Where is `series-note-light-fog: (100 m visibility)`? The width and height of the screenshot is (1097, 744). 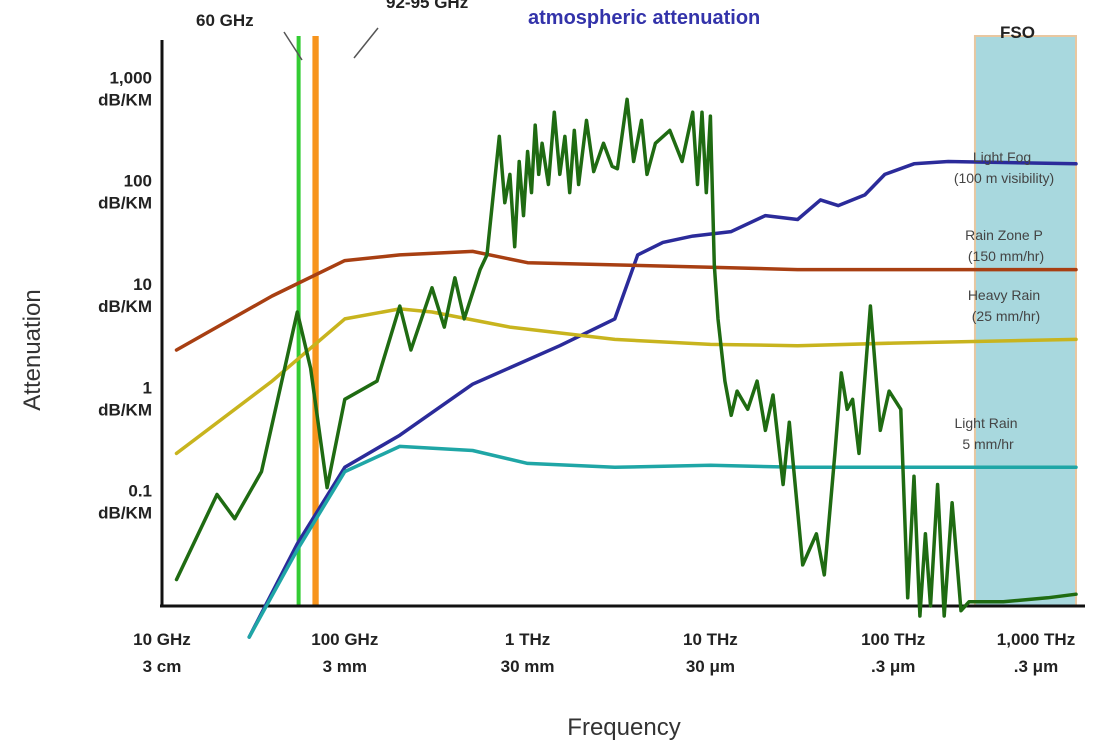
series-note-light-fog: (100 m visibility) is located at coordinates (1004, 178).